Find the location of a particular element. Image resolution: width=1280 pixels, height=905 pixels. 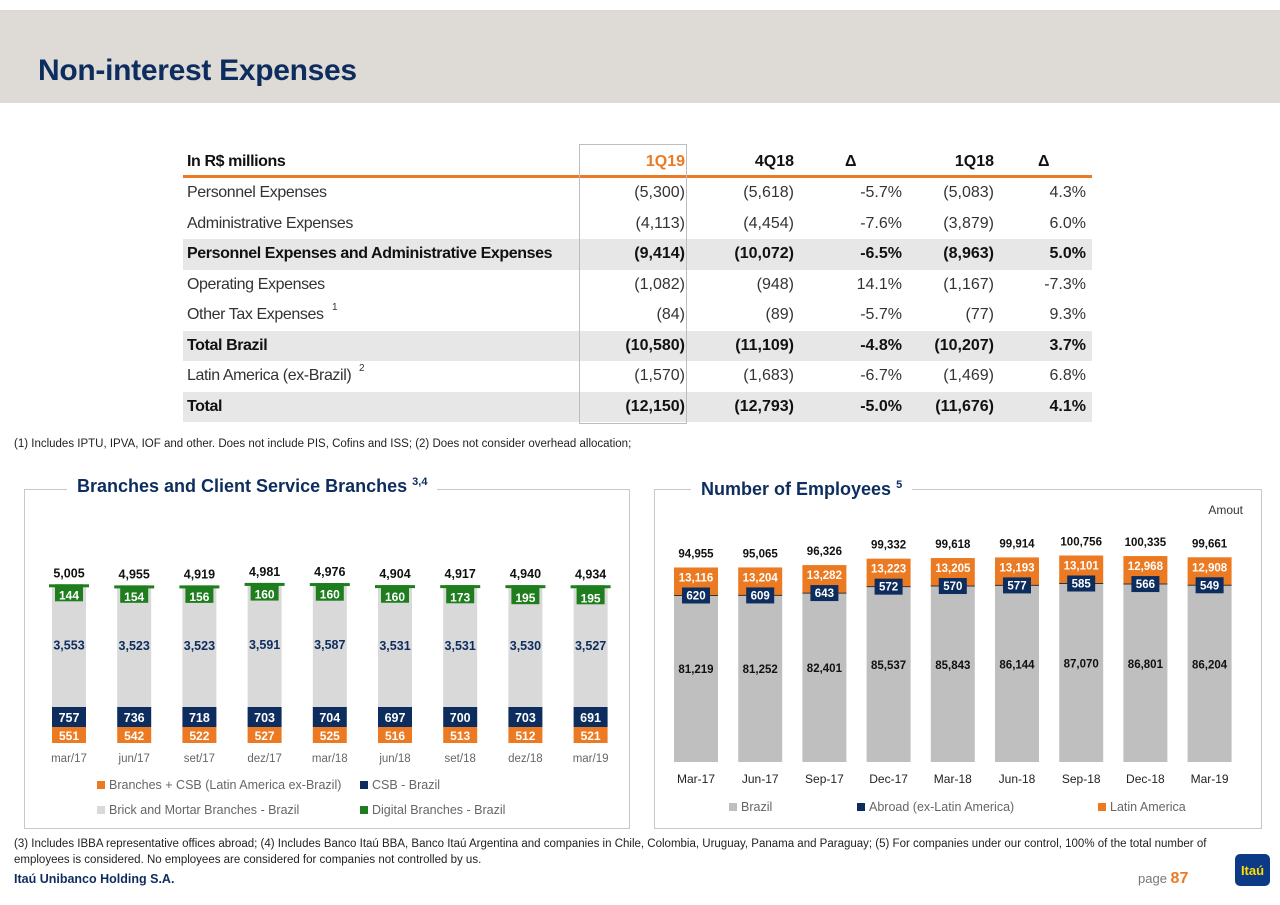

cell-1q18: (1,167) is located at coordinates (968, 284).